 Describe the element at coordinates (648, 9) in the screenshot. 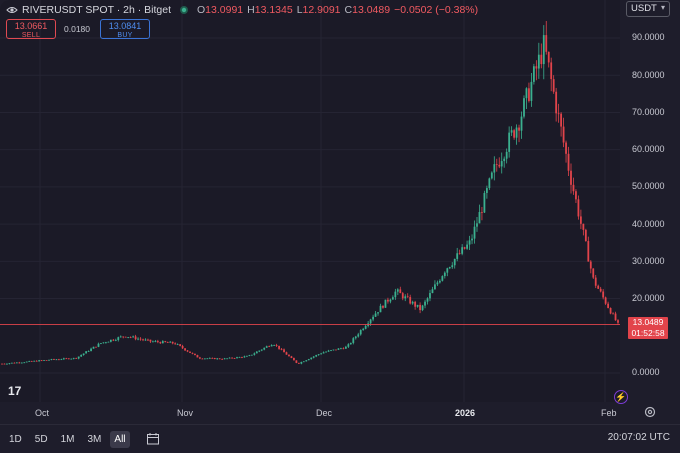

I see `currency-select: USDT ▾` at that location.